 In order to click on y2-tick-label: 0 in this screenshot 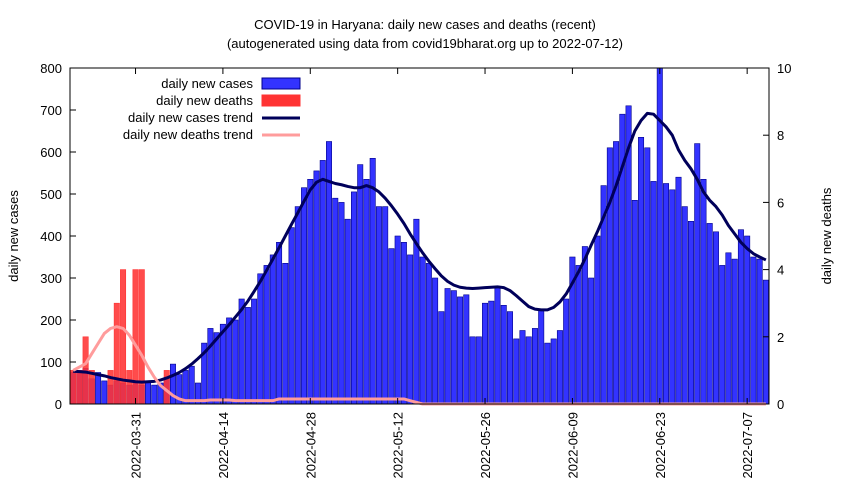, I will do `click(780, 404)`.